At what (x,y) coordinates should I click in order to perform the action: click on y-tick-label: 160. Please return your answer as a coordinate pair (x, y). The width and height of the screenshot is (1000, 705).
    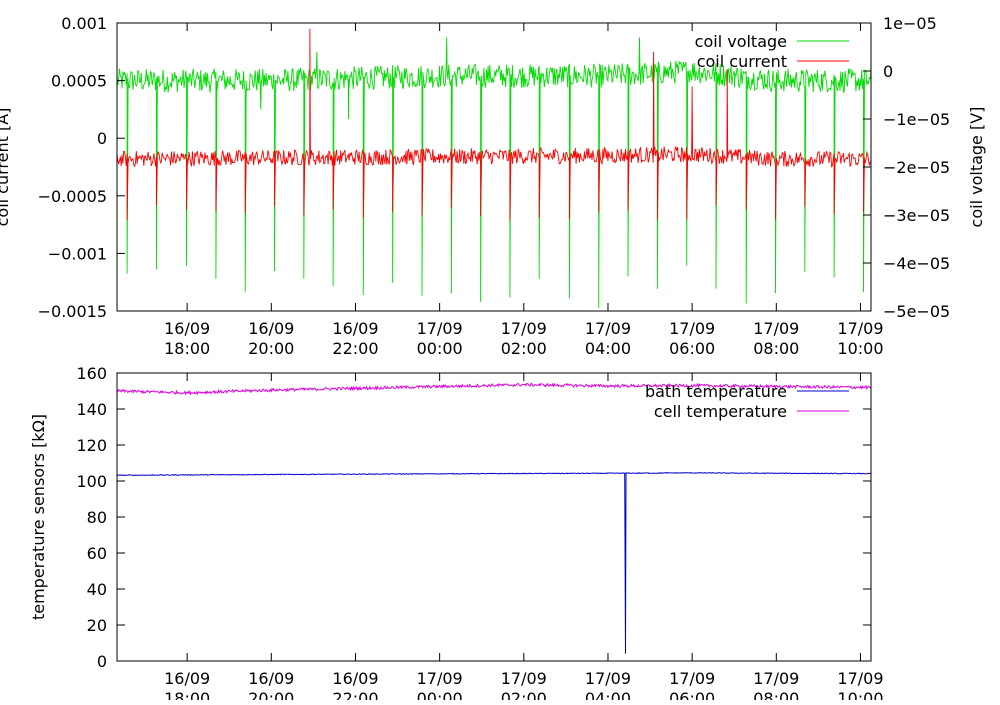
    Looking at the image, I should click on (91, 373).